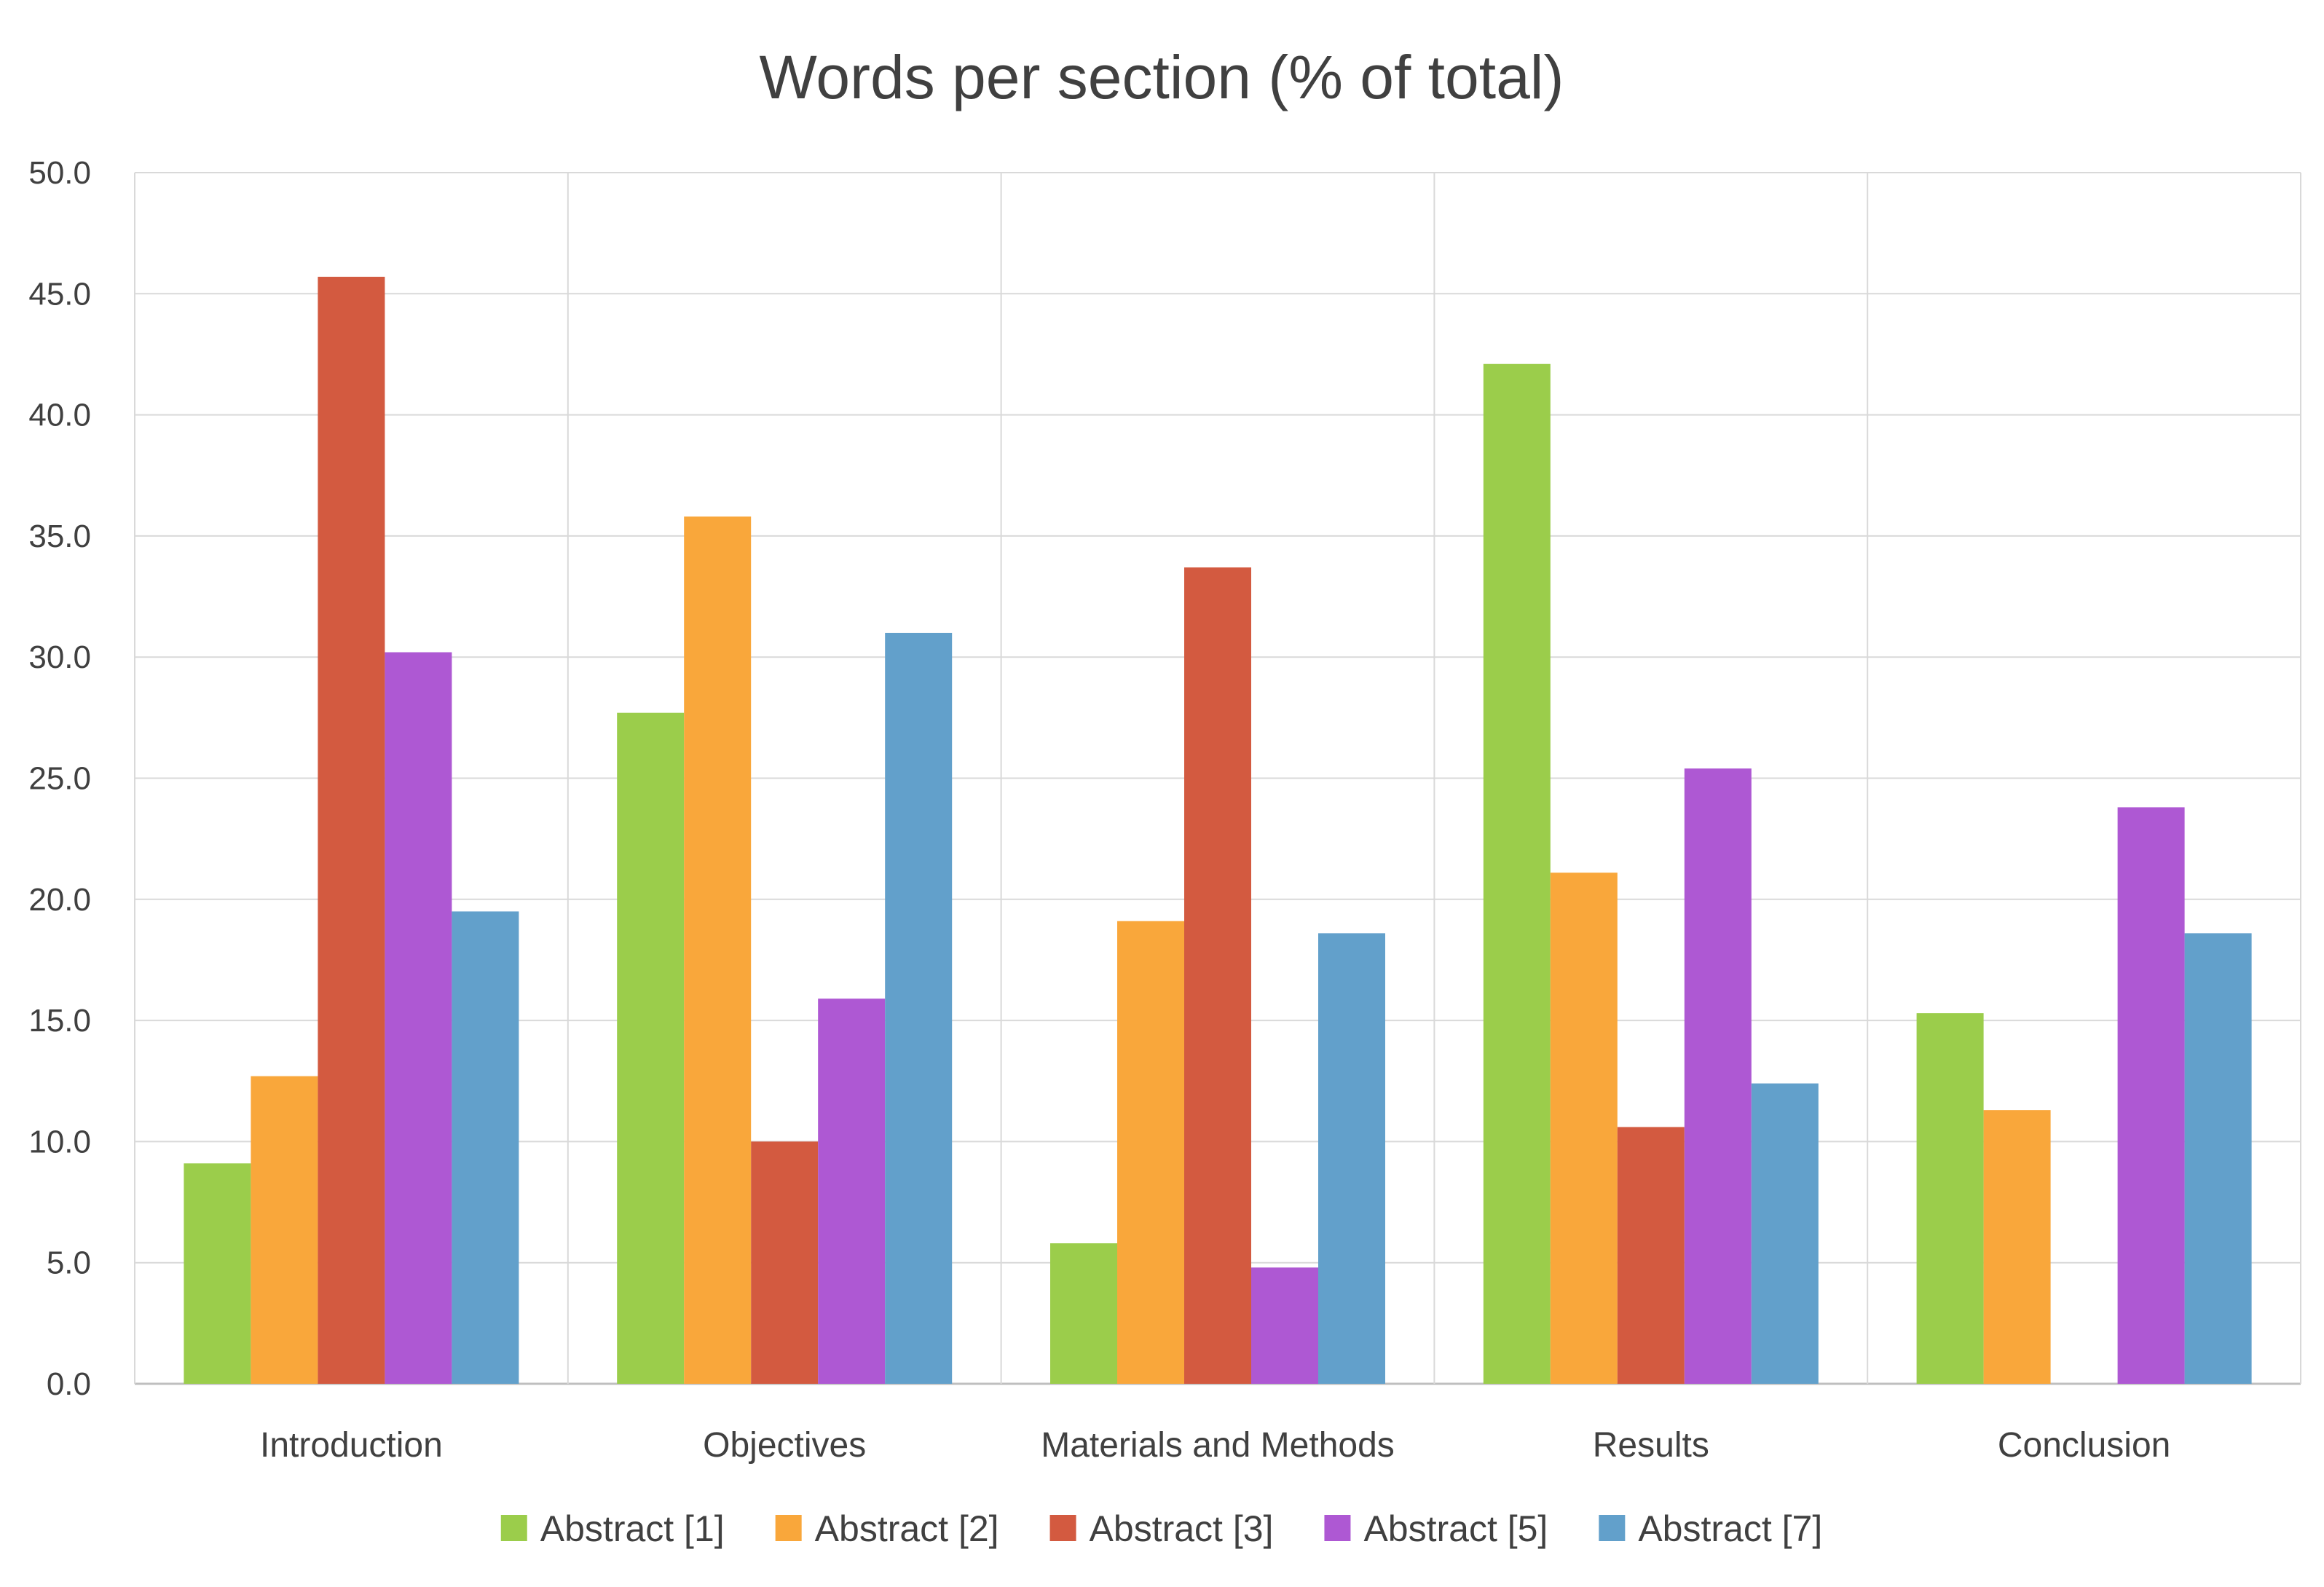 The height and width of the screenshot is (1587, 2324). What do you see at coordinates (1218, 1445) in the screenshot?
I see `x-category-label: Materials and Methods` at bounding box center [1218, 1445].